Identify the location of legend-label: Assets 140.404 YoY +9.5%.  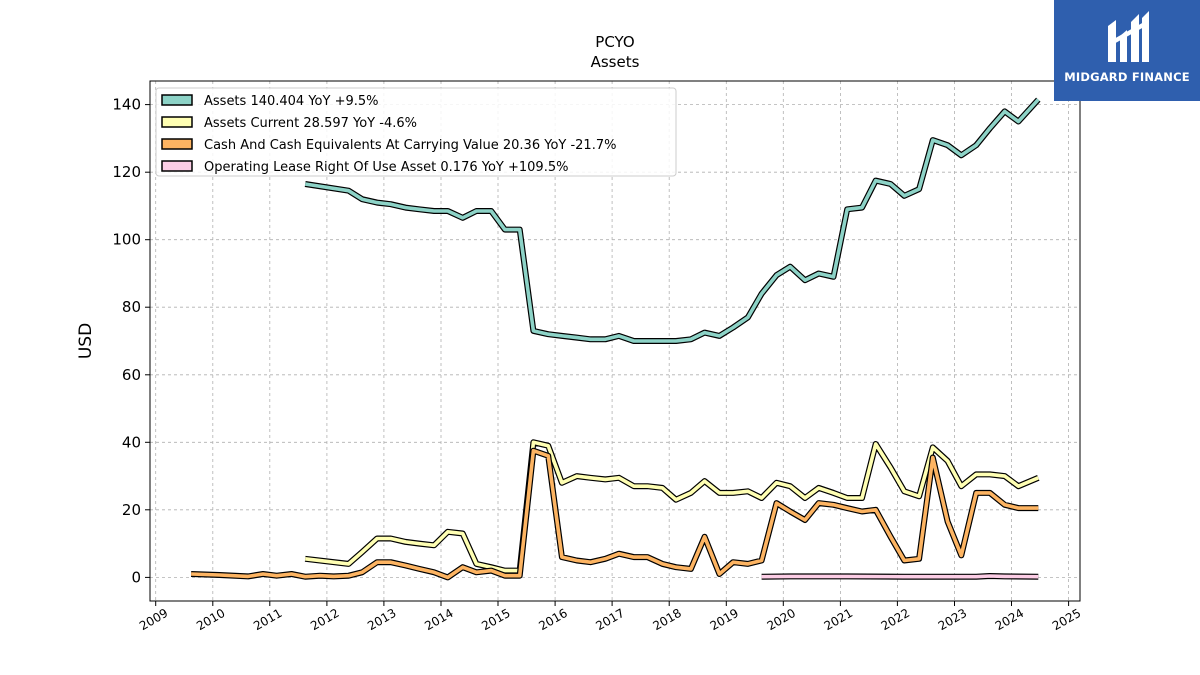
(291, 101).